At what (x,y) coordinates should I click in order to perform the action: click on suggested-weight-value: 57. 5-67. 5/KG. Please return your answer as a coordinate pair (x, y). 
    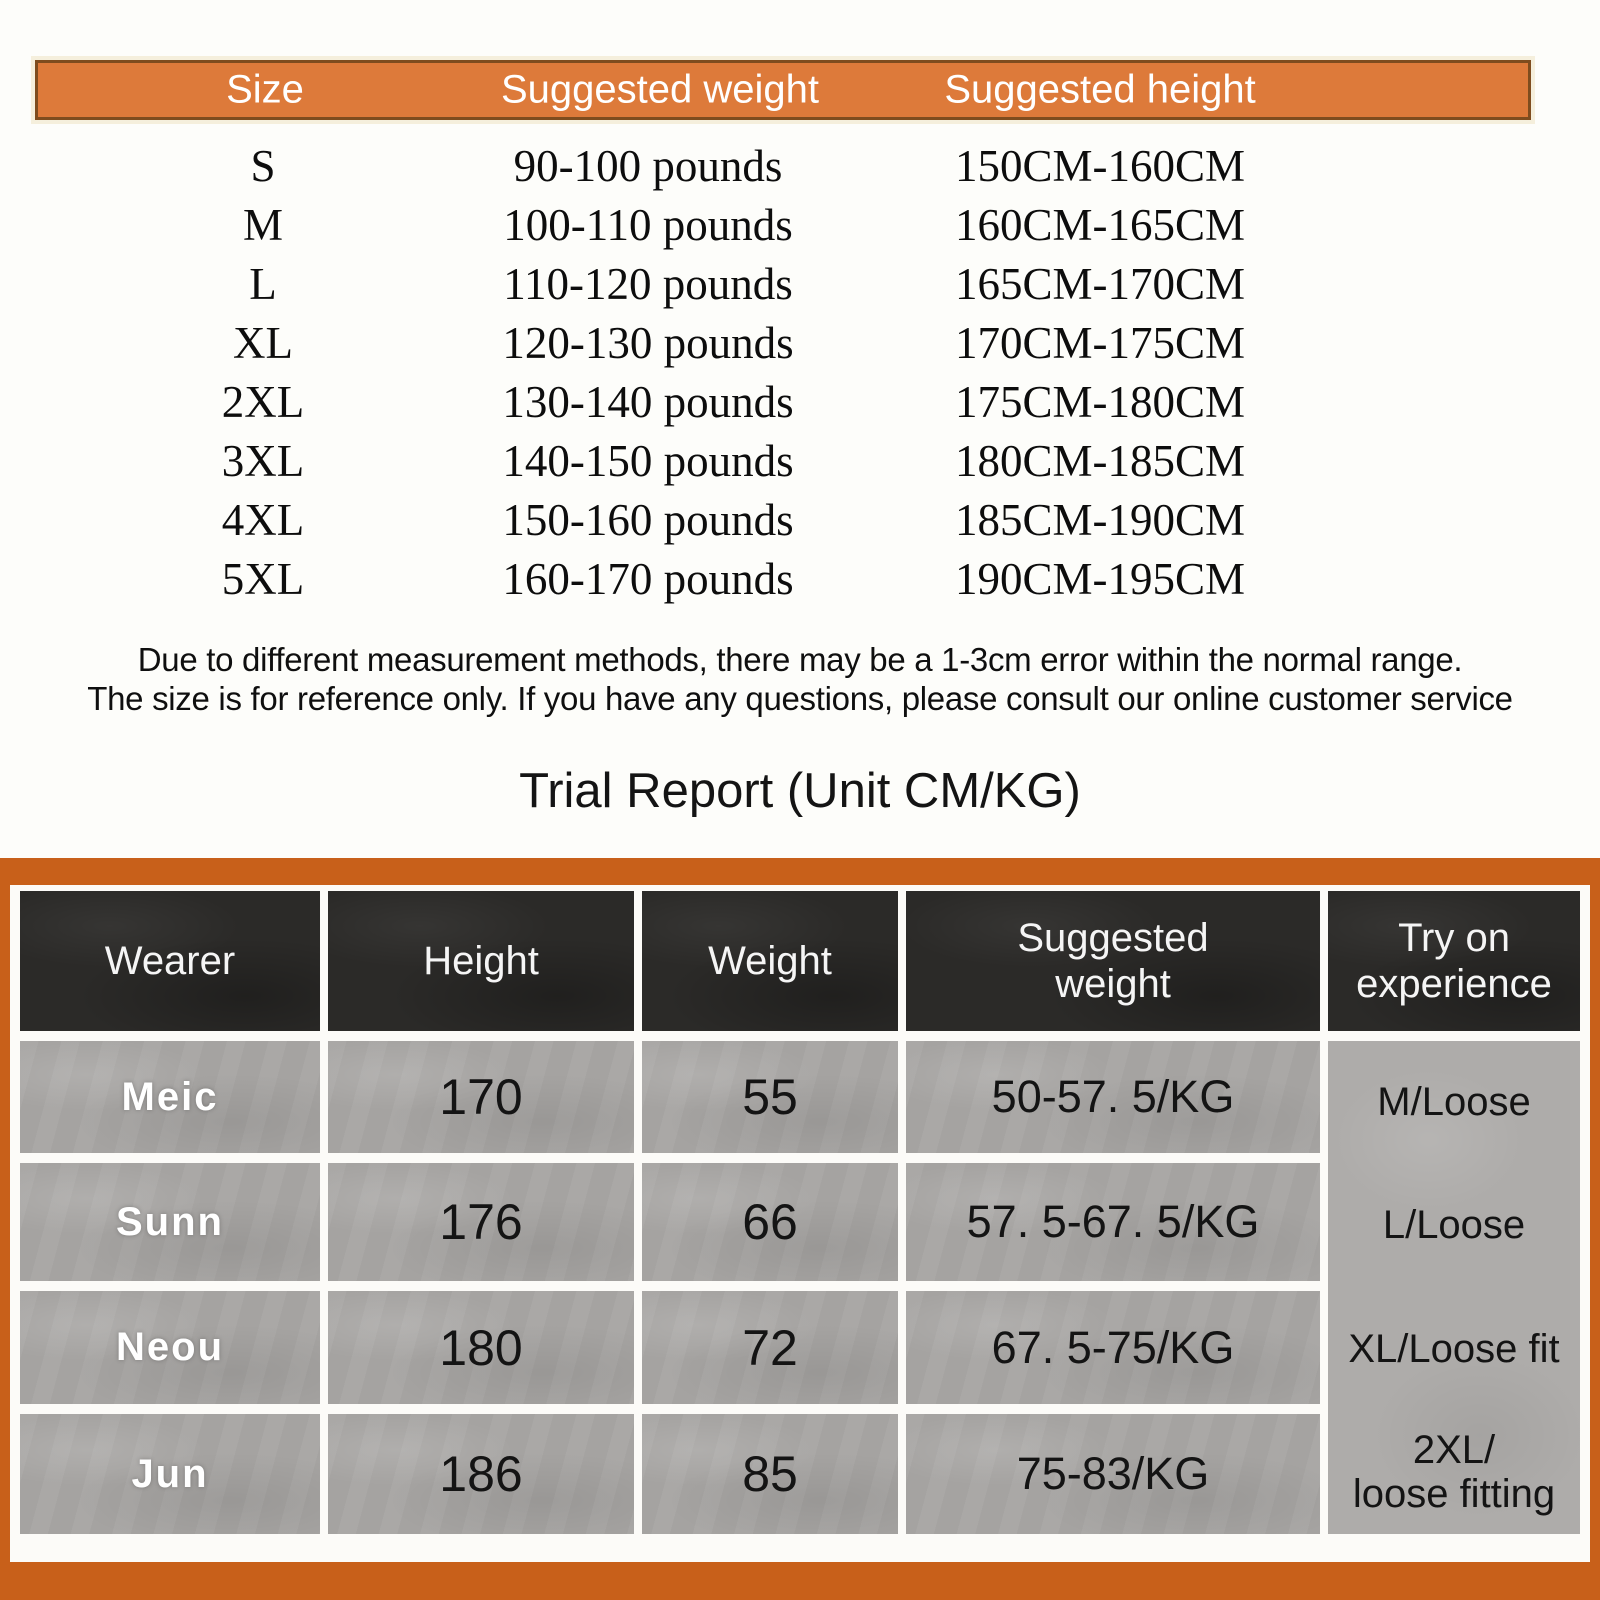
    Looking at the image, I should click on (1113, 1221).